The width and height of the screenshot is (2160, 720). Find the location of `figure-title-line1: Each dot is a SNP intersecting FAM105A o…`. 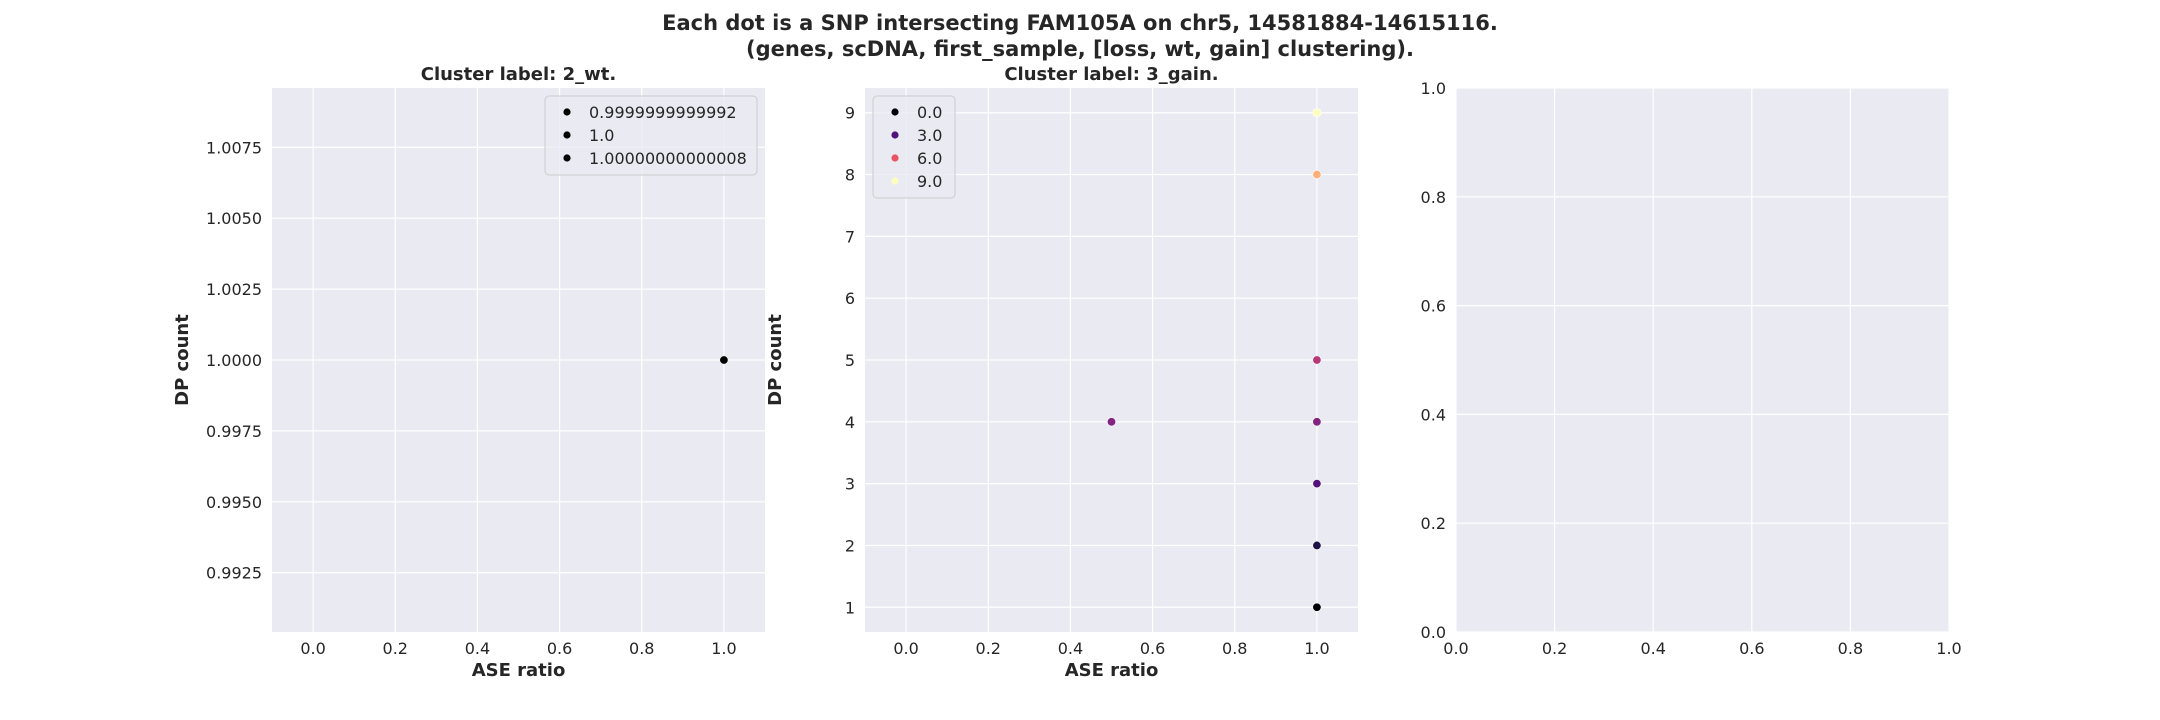

figure-title-line1: Each dot is a SNP intersecting FAM105A o… is located at coordinates (1080, 23).